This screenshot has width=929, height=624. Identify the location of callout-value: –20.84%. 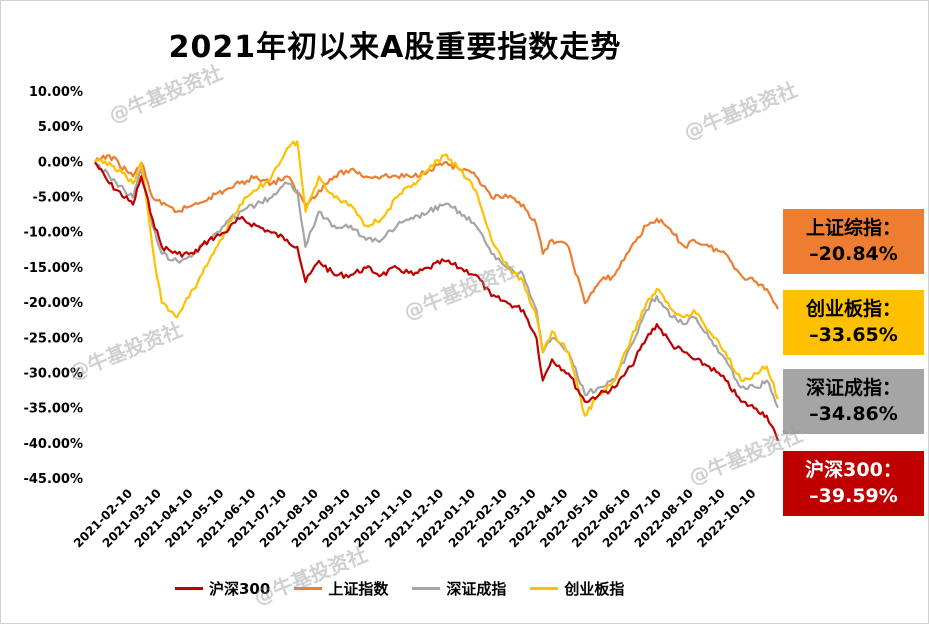
(853, 253).